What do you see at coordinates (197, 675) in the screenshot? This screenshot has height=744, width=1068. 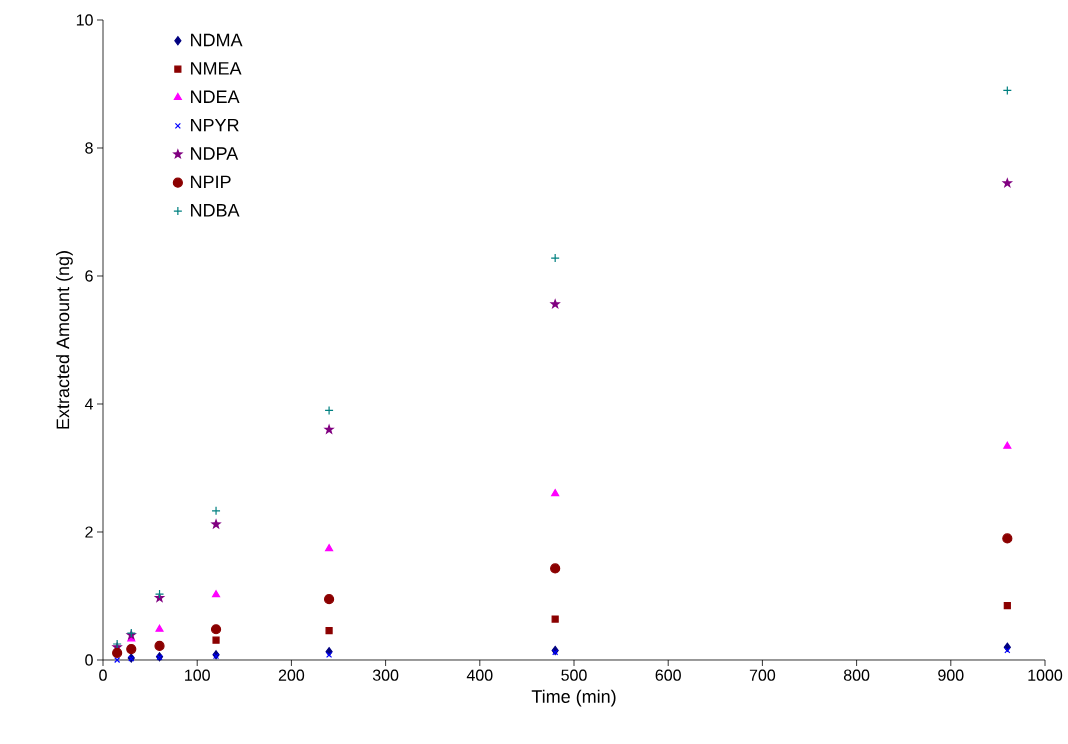 I see `x-tick-label: 100` at bounding box center [197, 675].